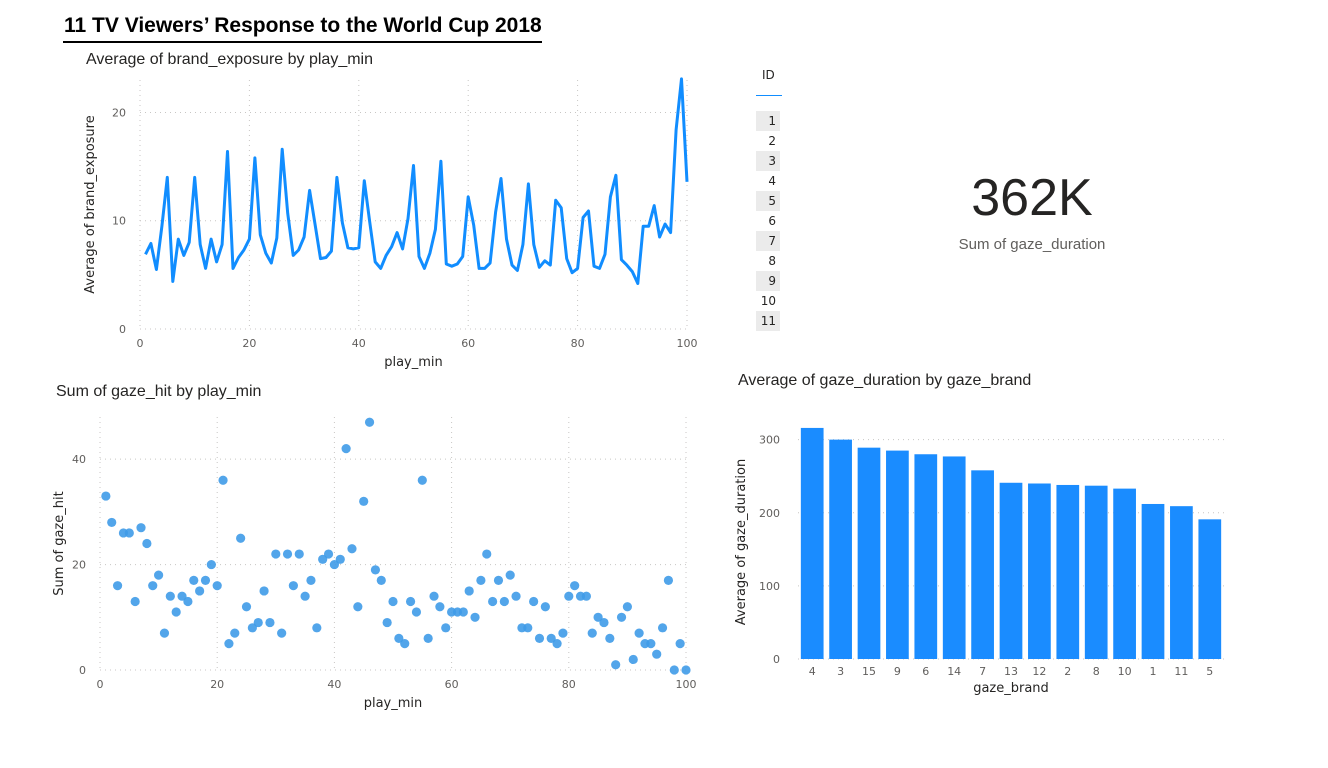 The image size is (1328, 768). What do you see at coordinates (768, 241) in the screenshot?
I see `slicer-item-7: 7` at bounding box center [768, 241].